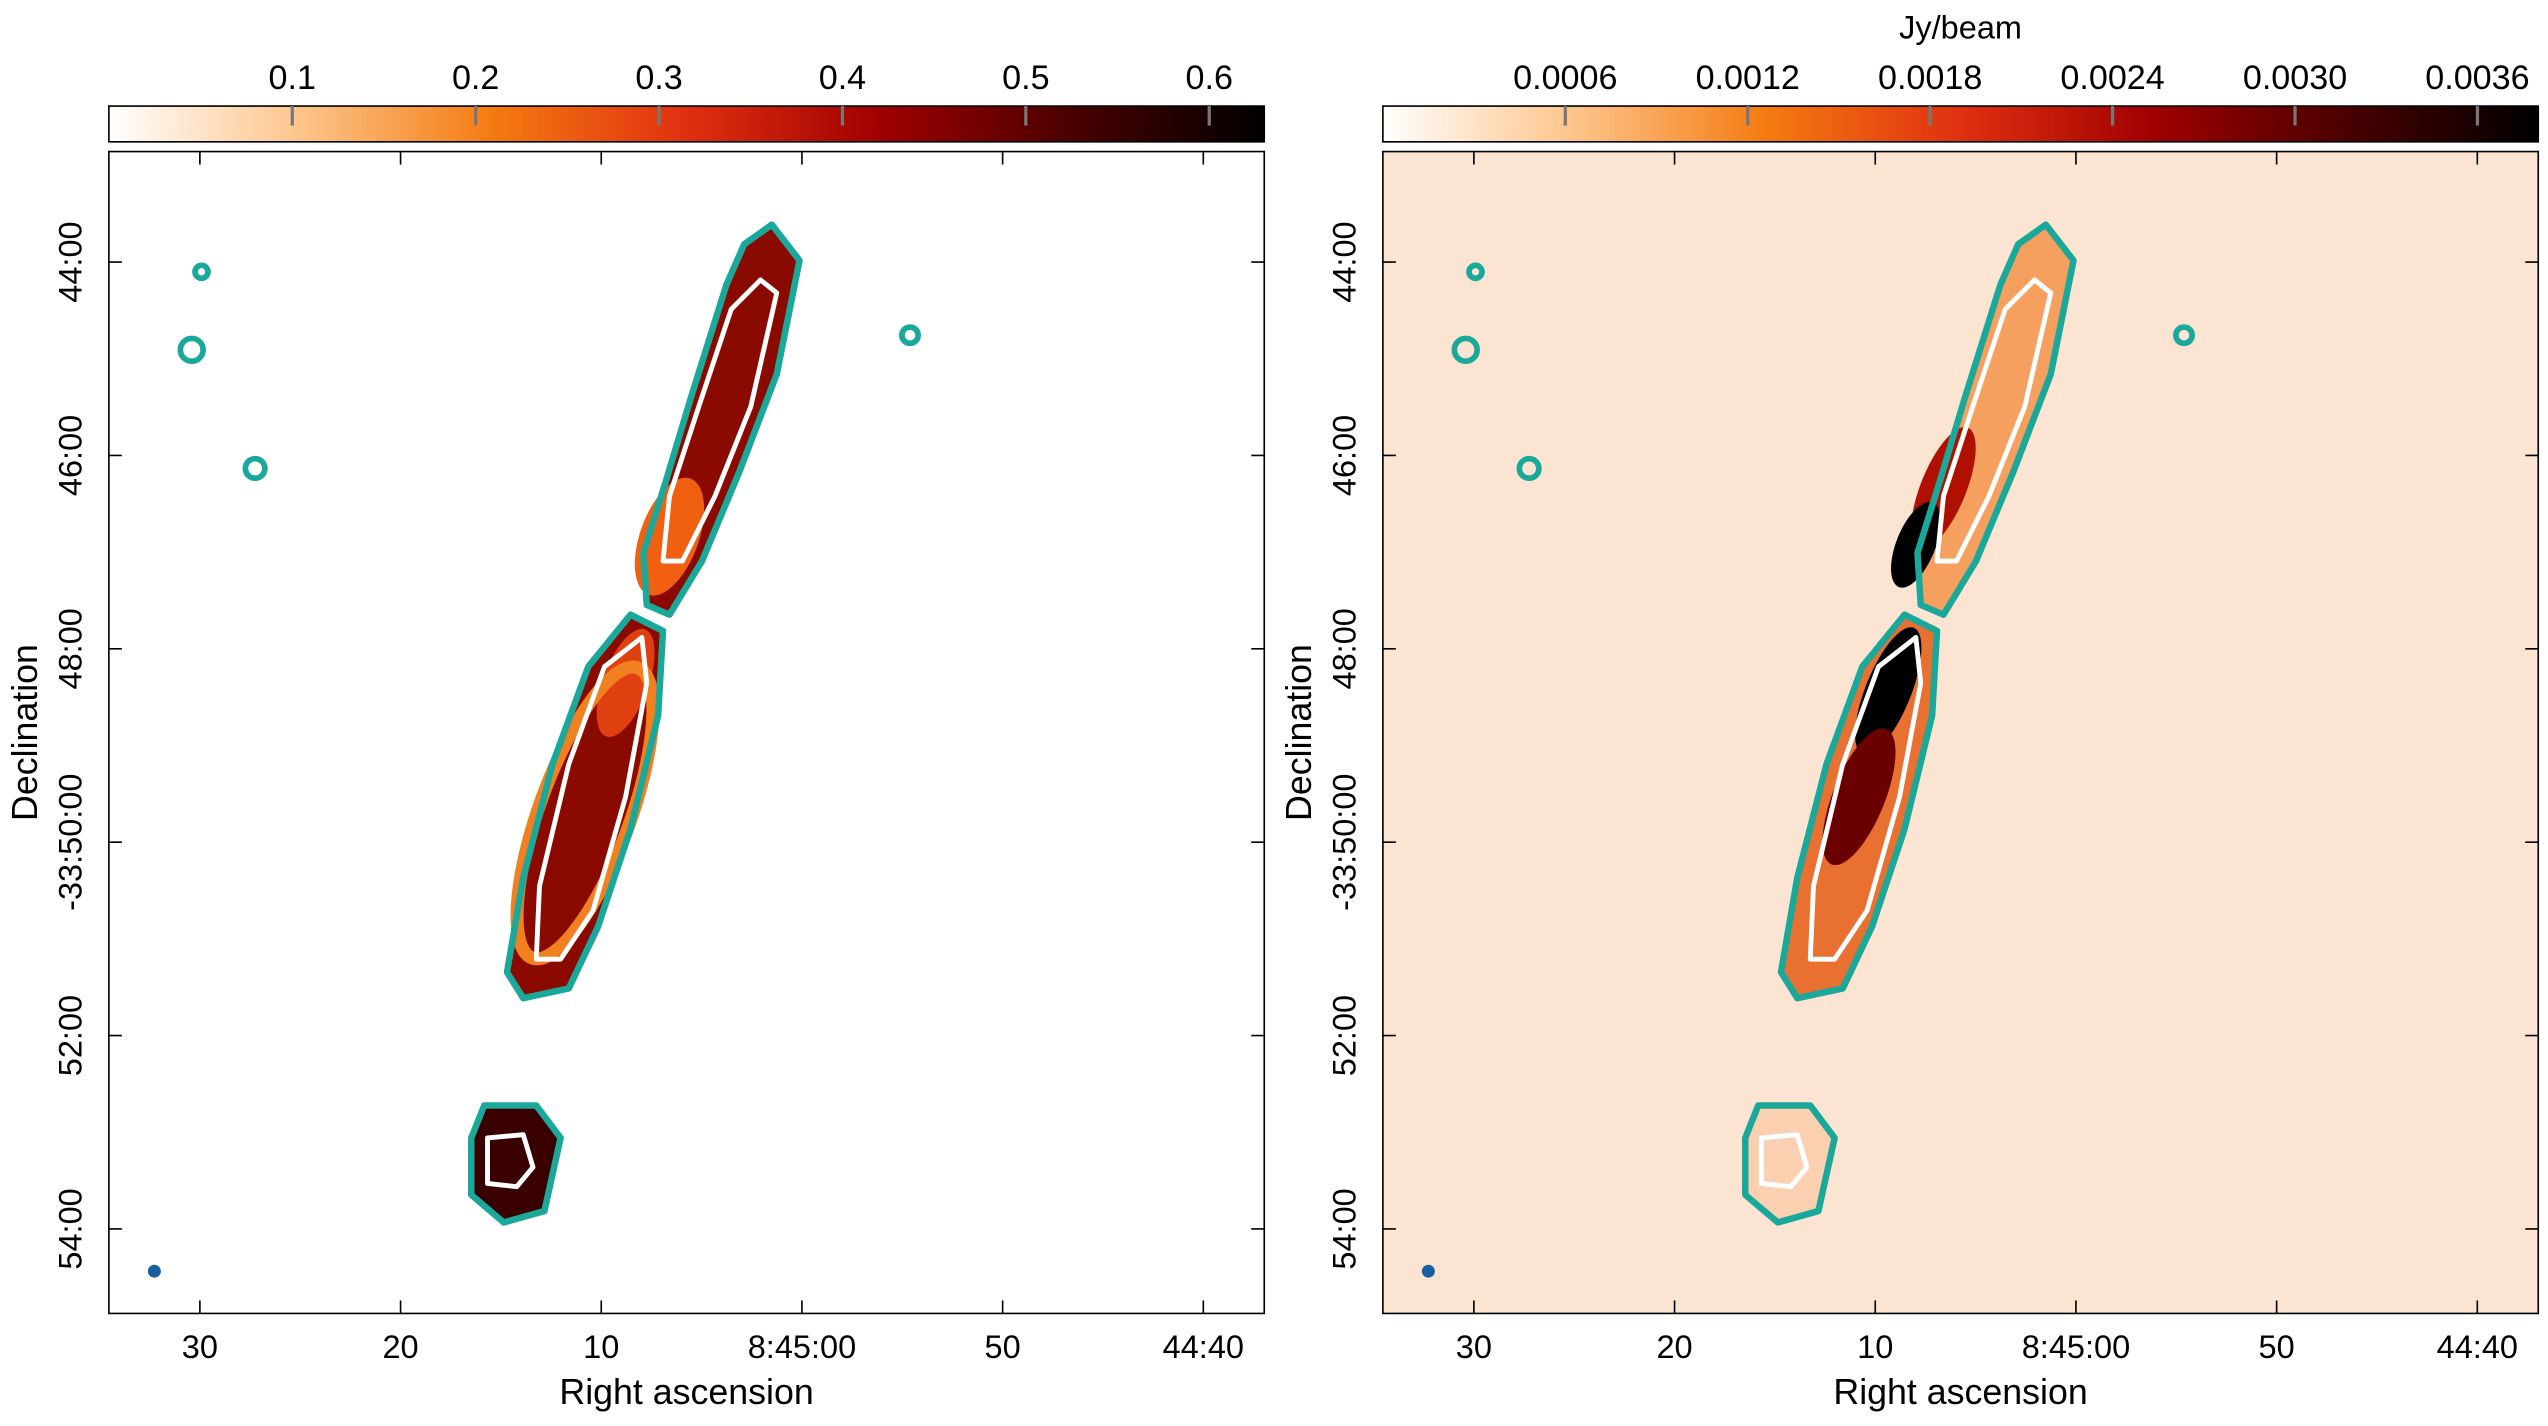 This screenshot has height=1426, width=2548. Describe the element at coordinates (1209, 78) in the screenshot. I see `colorbar-tick-label: 0.6` at that location.